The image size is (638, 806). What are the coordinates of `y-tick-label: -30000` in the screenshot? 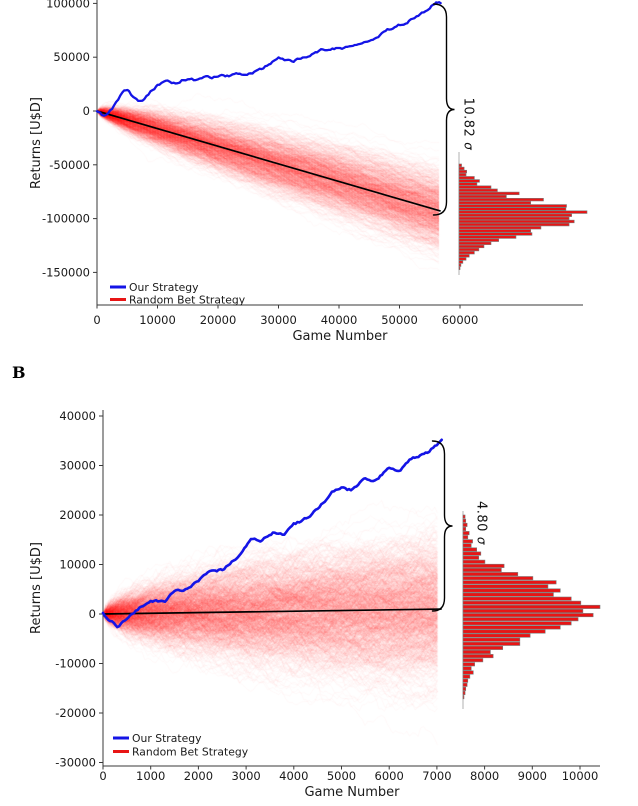 It's located at (75, 763).